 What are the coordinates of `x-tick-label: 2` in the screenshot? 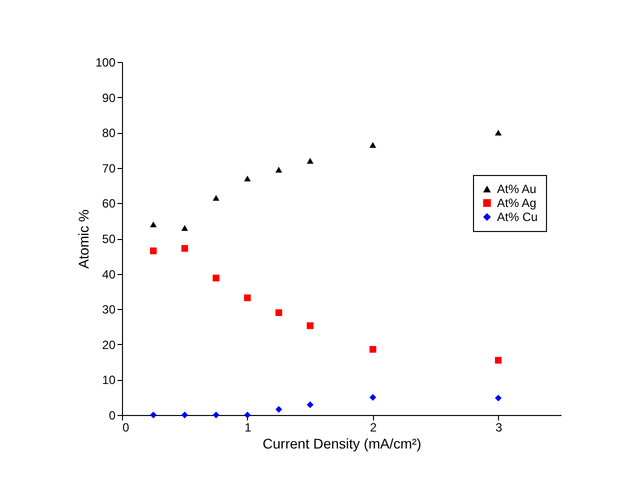 It's located at (374, 427).